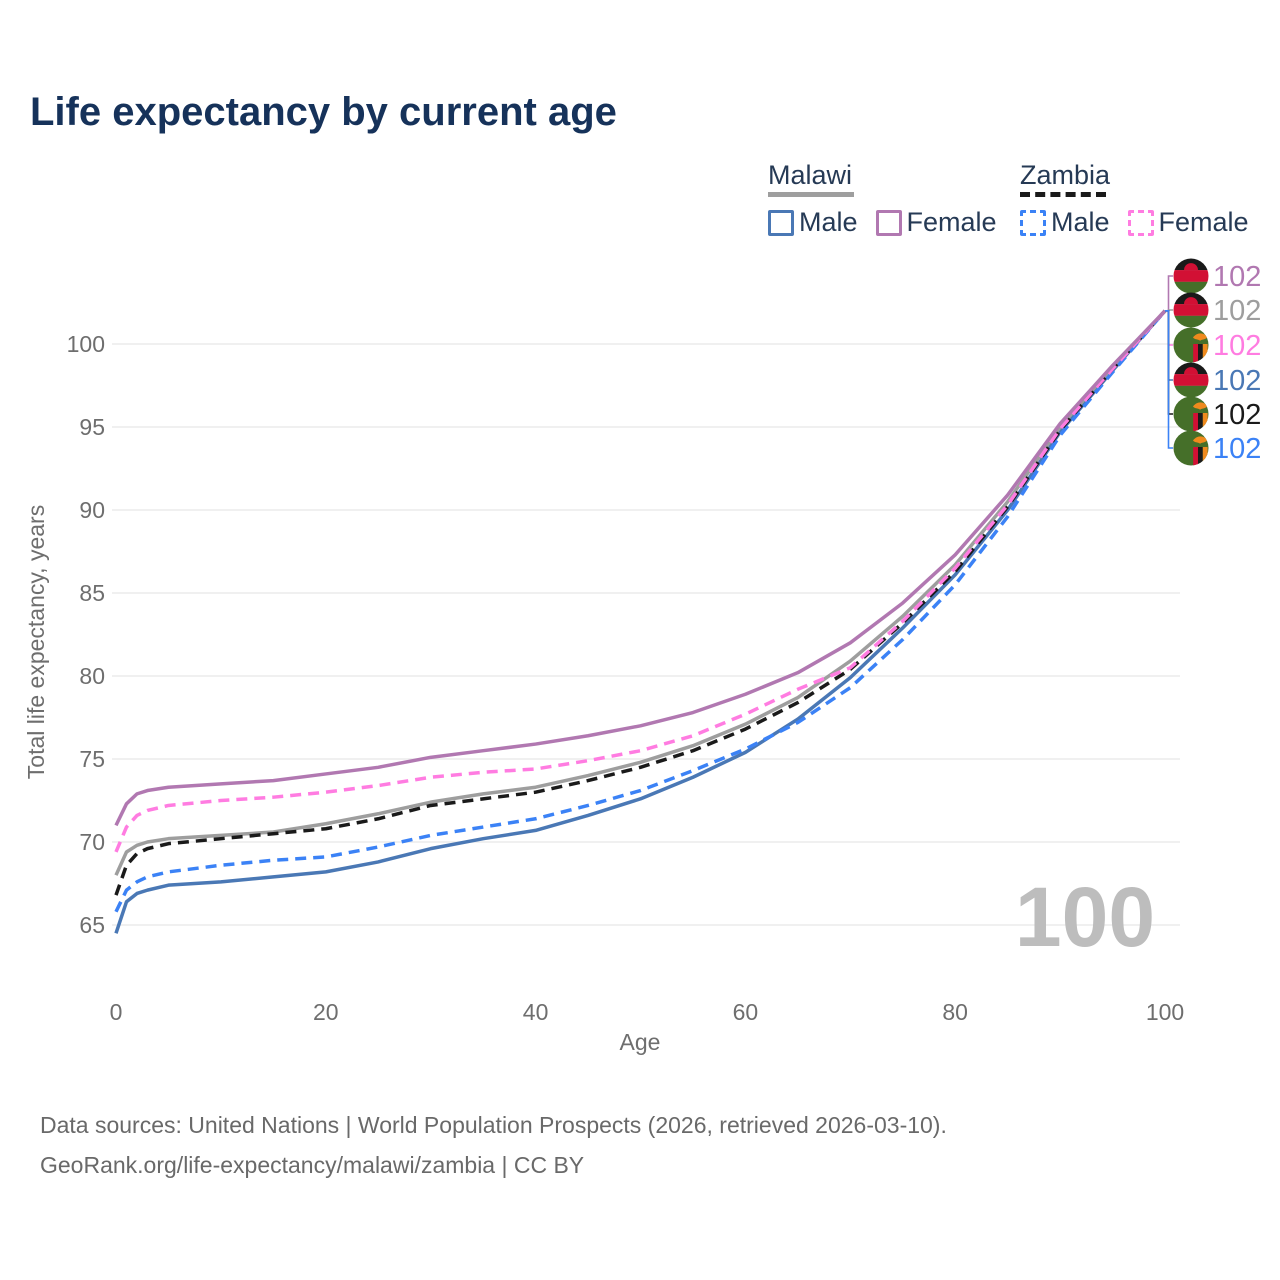 This screenshot has width=1280, height=1280. What do you see at coordinates (1237, 277) in the screenshot?
I see `end-value-label-malawi-female: 102` at bounding box center [1237, 277].